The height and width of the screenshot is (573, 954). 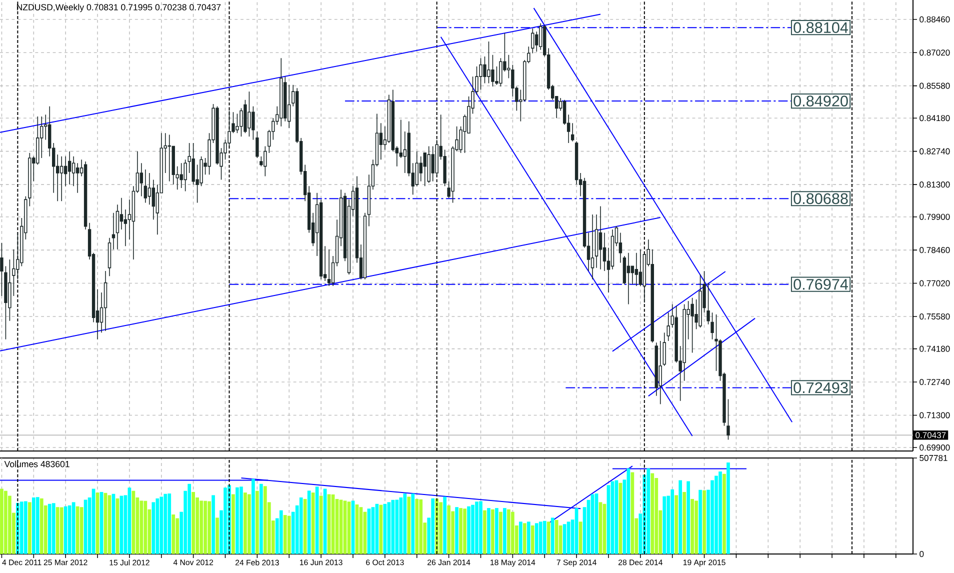 I want to click on y-tick-label: 0.78460, so click(x=935, y=250).